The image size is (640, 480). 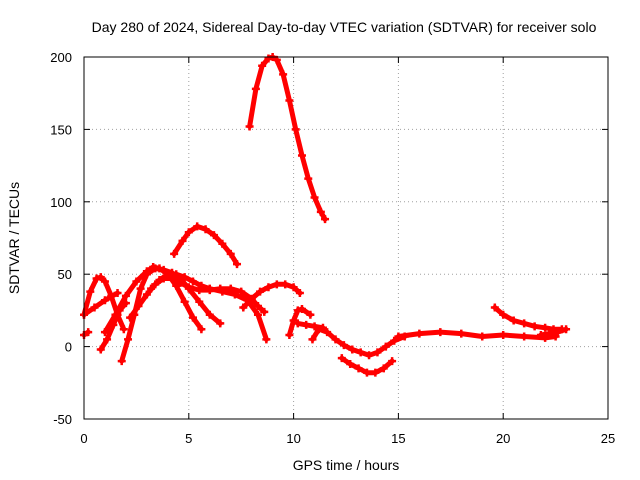 I want to click on x-tick-labels: 0 5 10 15 20 25, so click(x=347, y=438).